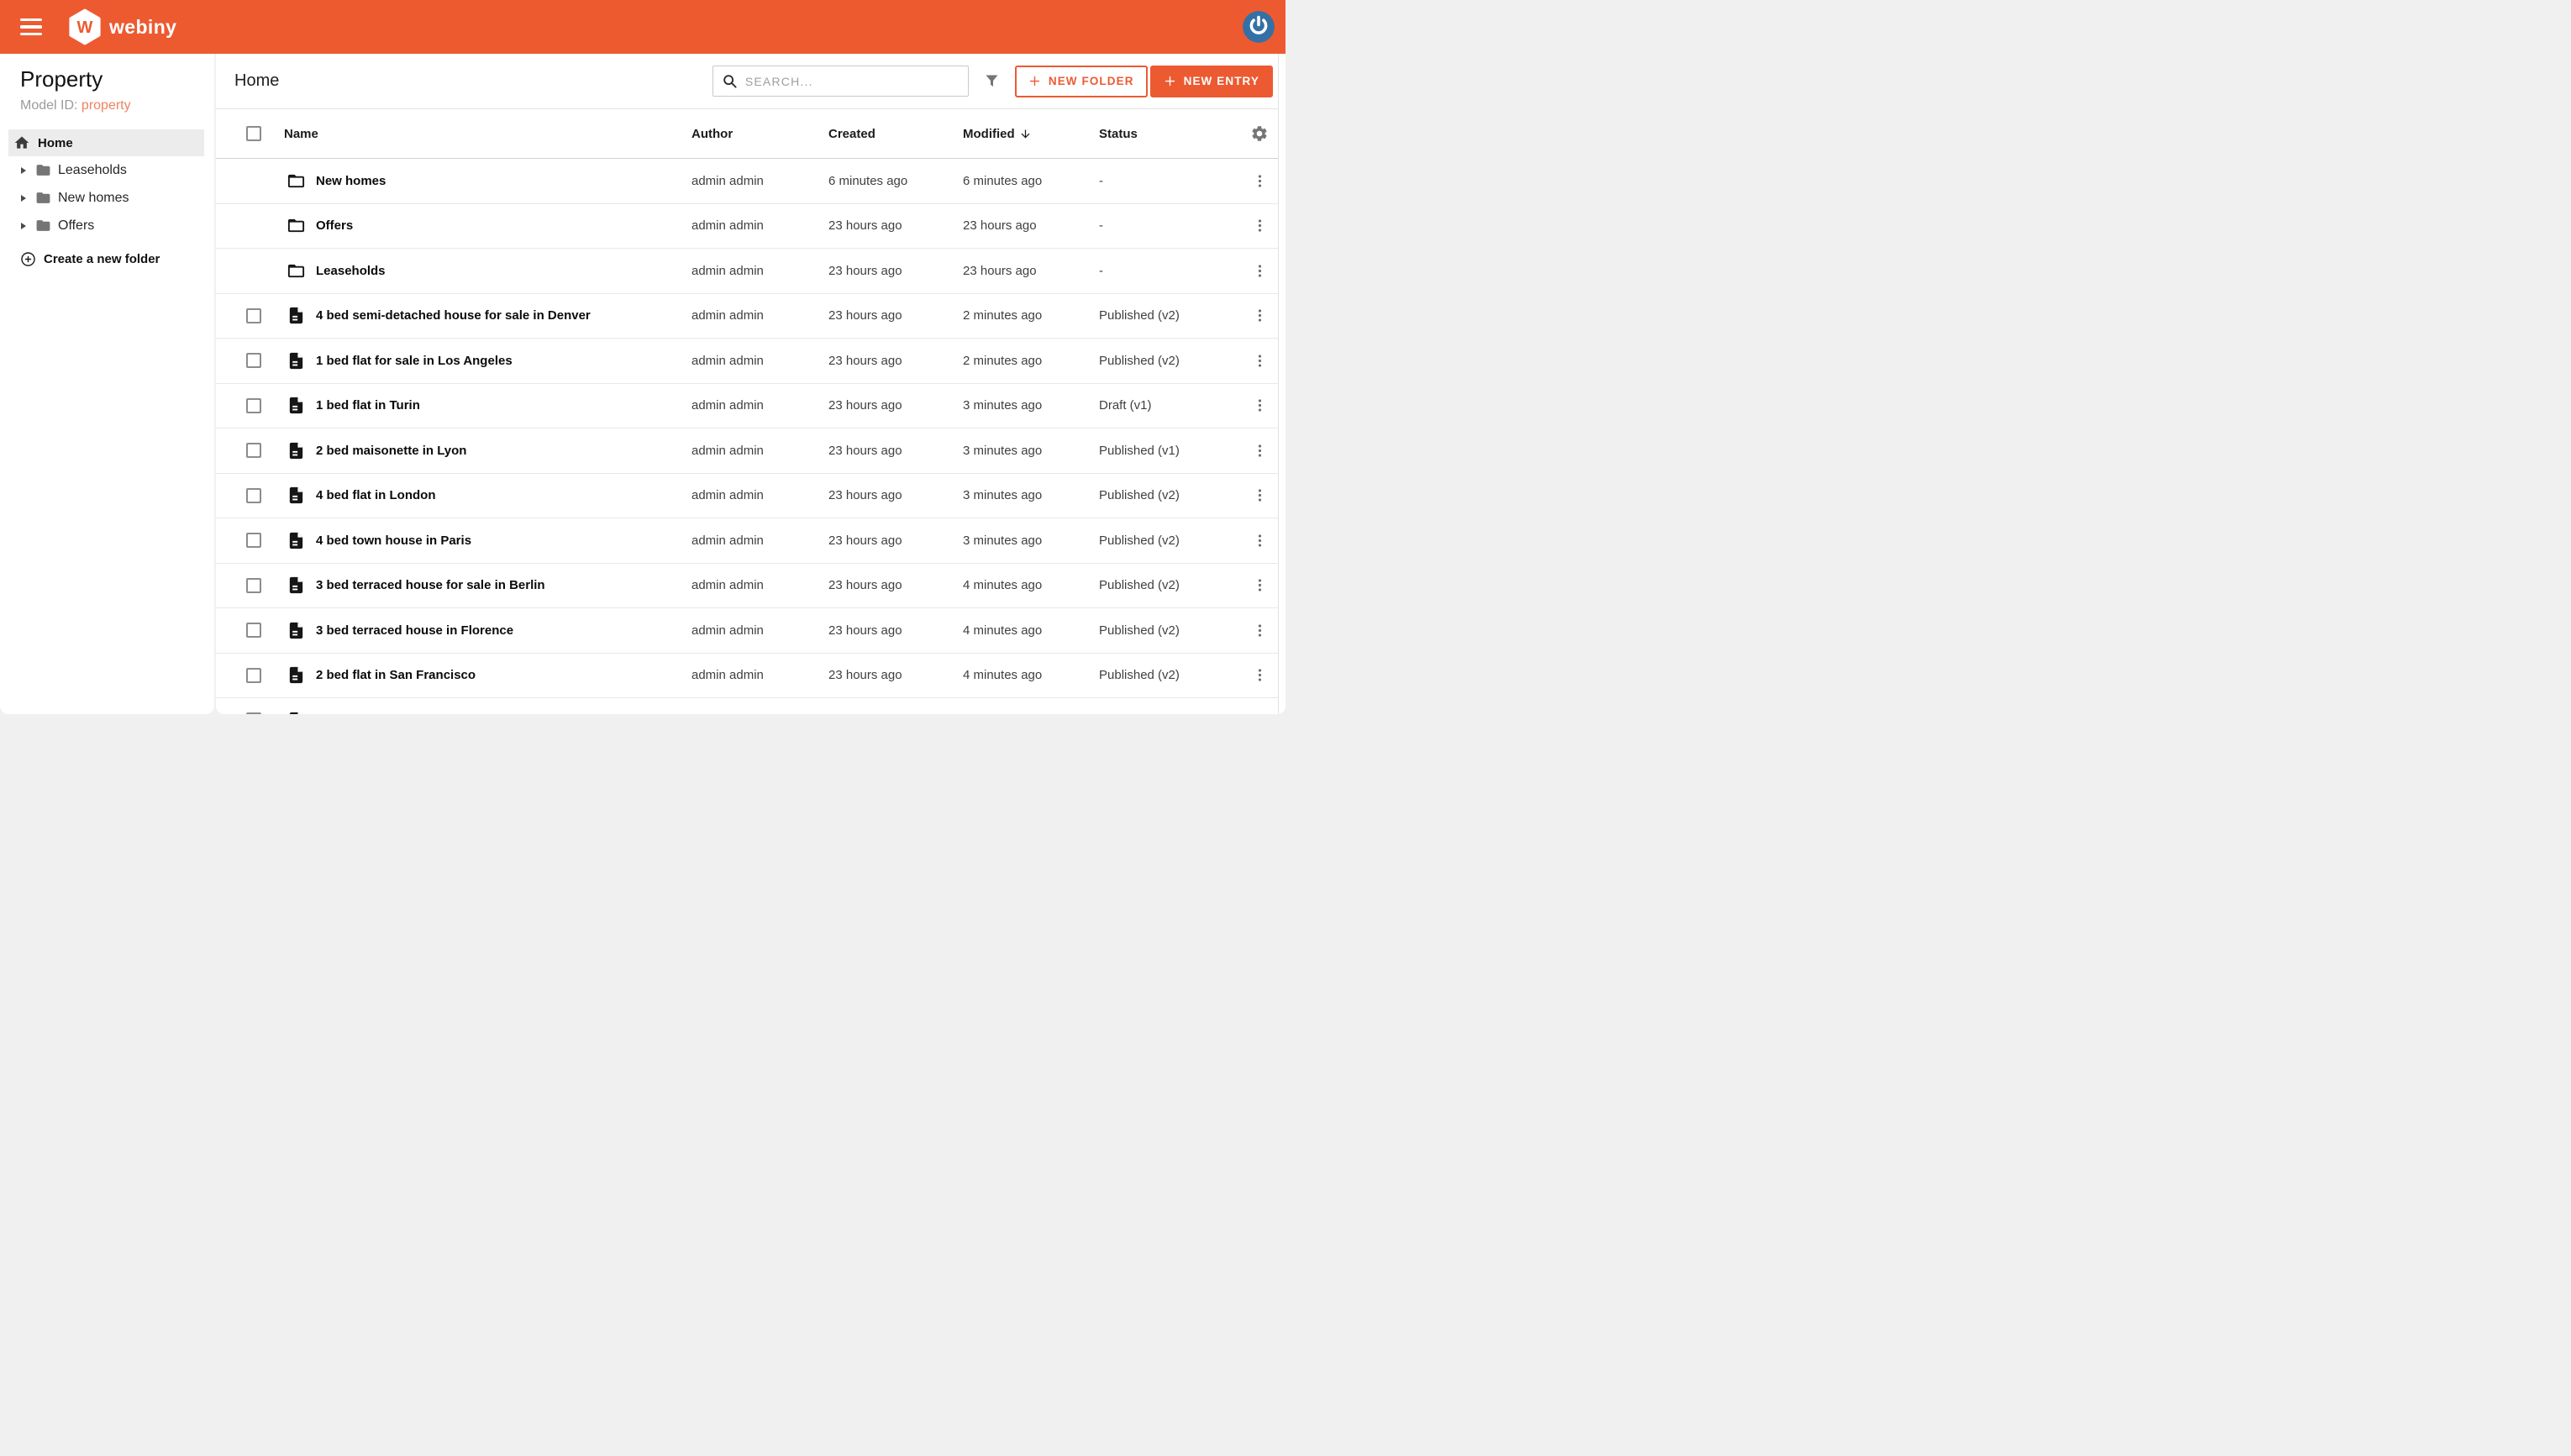 The image size is (2571, 1456). I want to click on column-header-name: Name, so click(301, 133).